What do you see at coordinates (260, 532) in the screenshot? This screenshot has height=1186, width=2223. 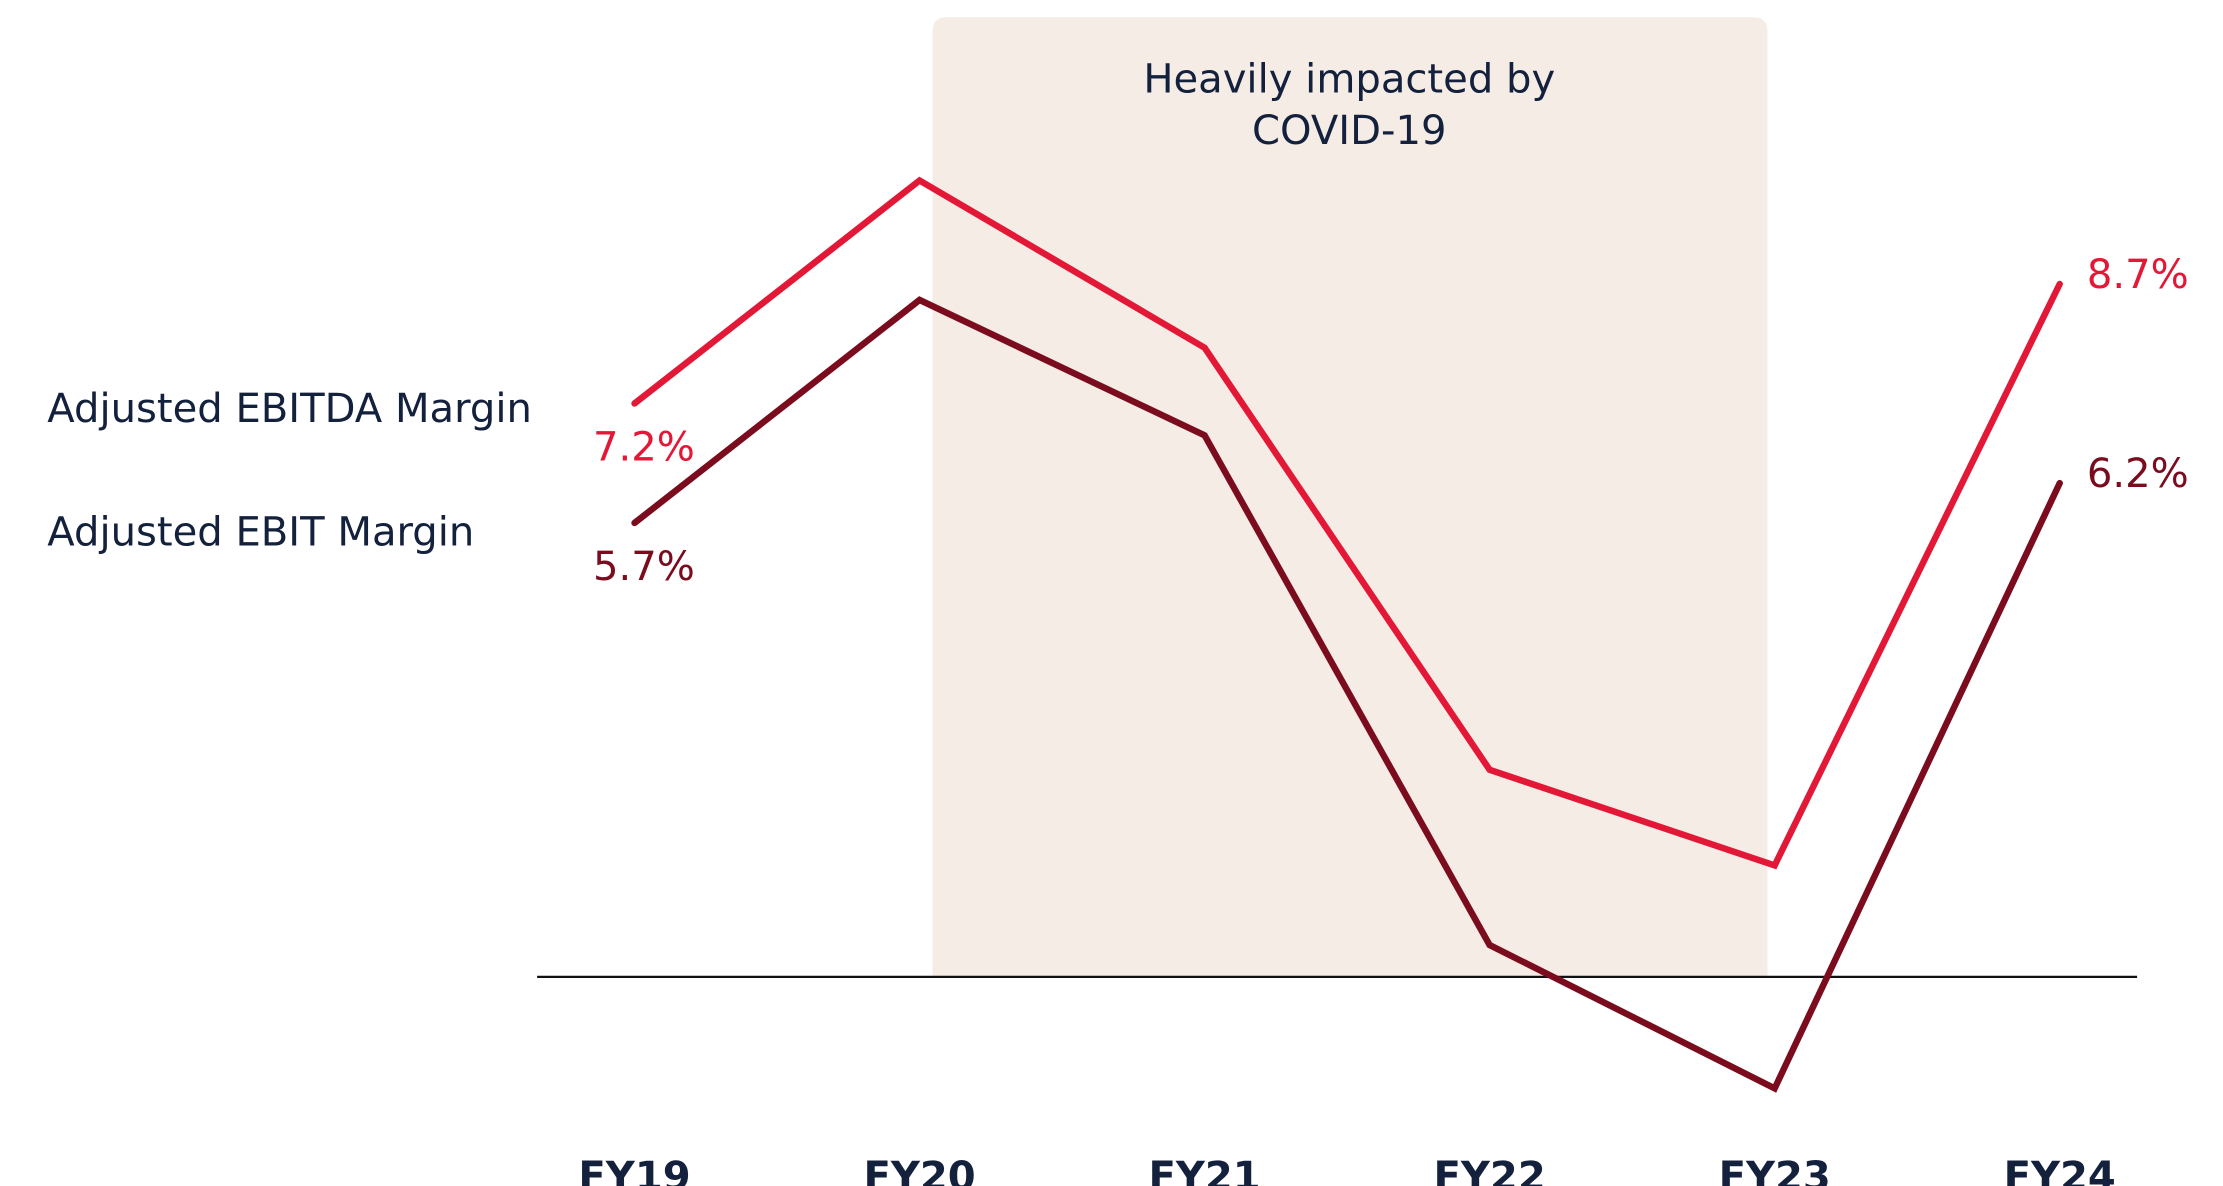 I see `legend-label: Adjusted EBIT Margin` at bounding box center [260, 532].